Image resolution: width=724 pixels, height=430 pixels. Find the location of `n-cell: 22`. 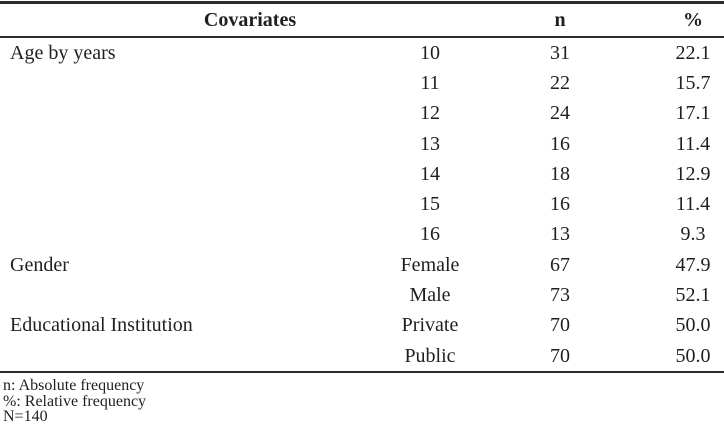

n-cell: 22 is located at coordinates (560, 82).